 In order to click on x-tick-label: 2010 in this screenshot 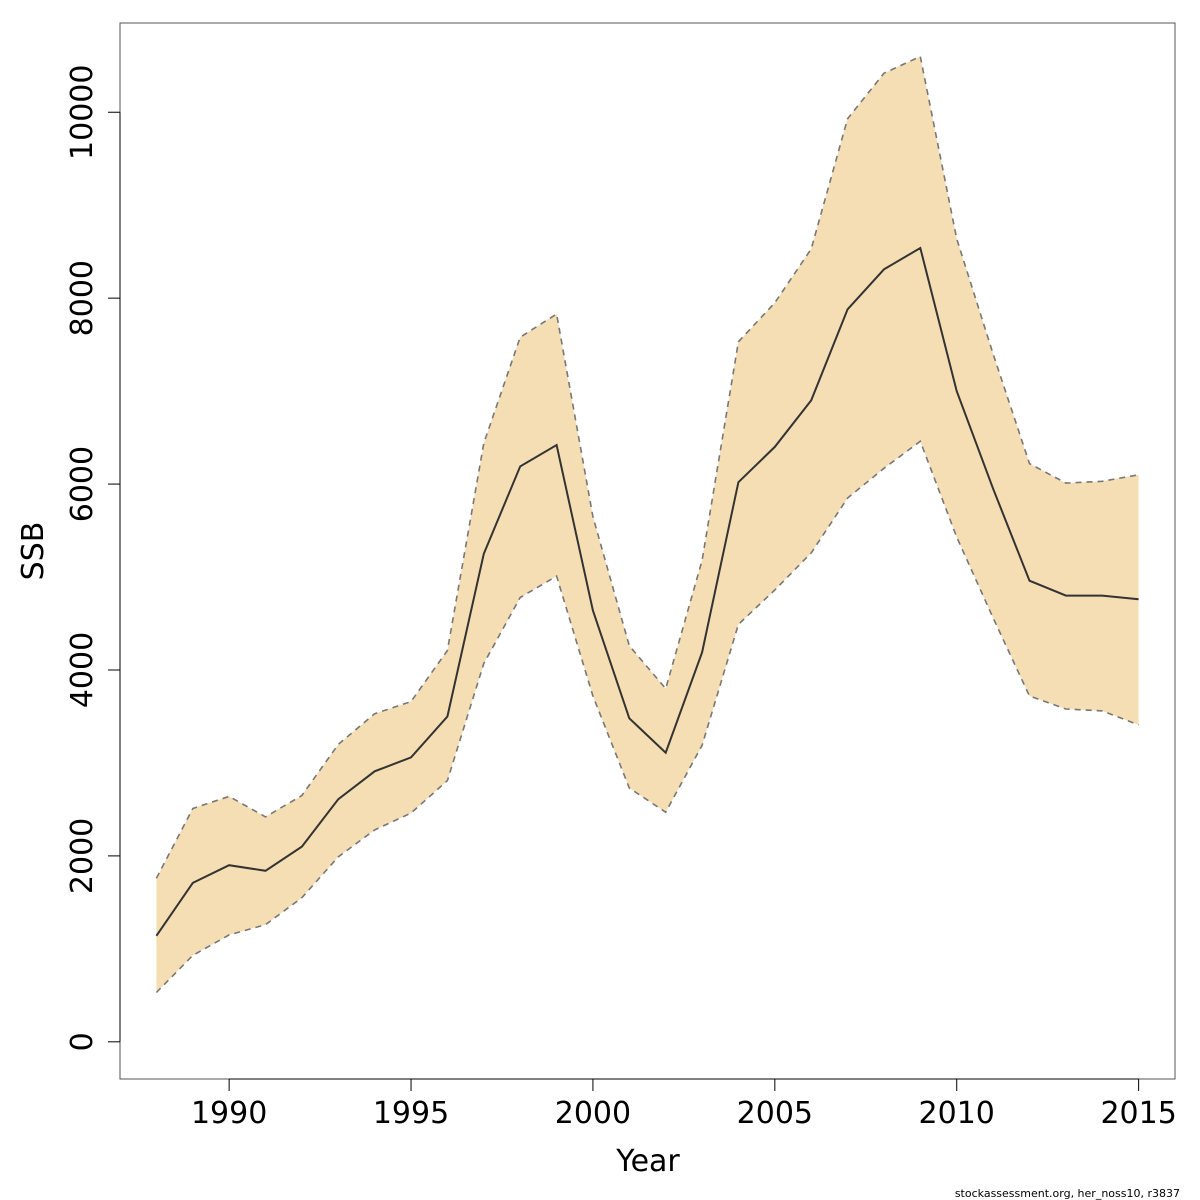, I will do `click(957, 1113)`.